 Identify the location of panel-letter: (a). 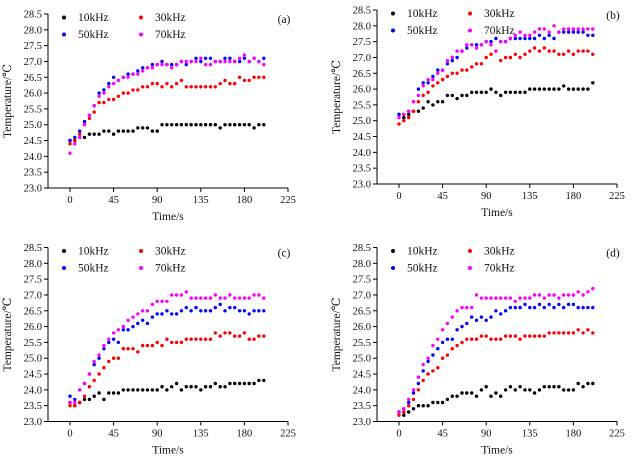
(284, 20).